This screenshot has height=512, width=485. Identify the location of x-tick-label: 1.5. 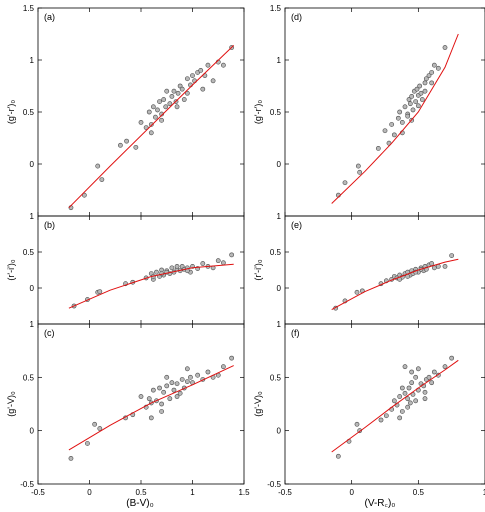
(244, 492).